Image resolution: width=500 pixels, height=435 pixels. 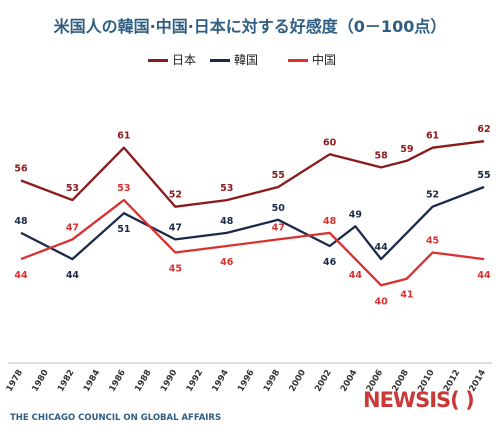 What do you see at coordinates (195, 381) in the screenshot?
I see `x-tick-label: 1992` at bounding box center [195, 381].